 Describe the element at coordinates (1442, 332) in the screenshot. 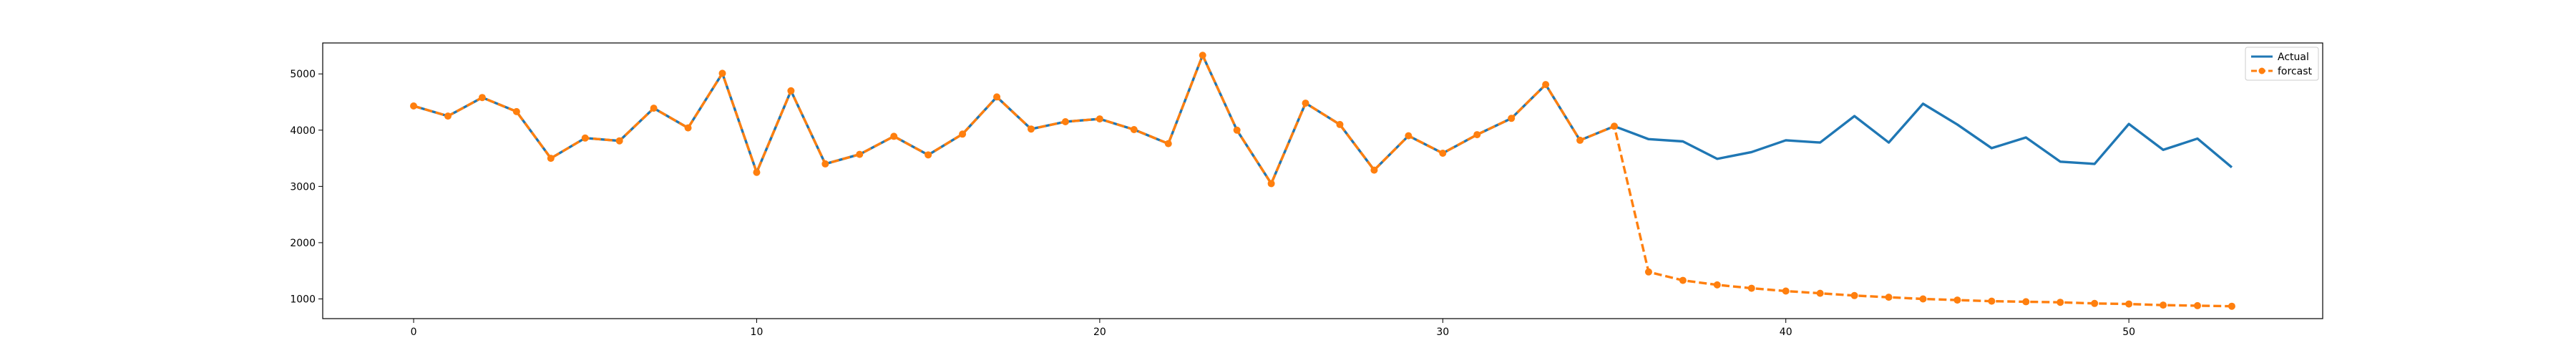

I see `x-tick-label: 30` at that location.